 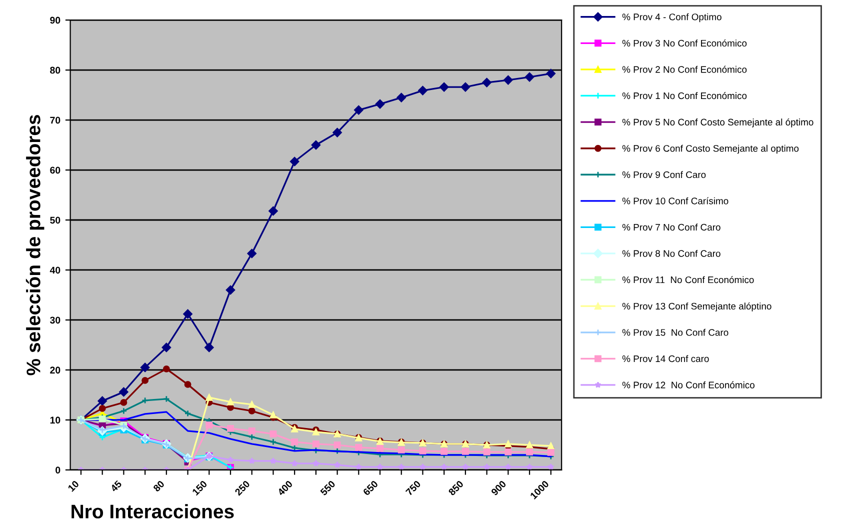 What do you see at coordinates (55, 120) in the screenshot?
I see `y-tick-label: 70` at bounding box center [55, 120].